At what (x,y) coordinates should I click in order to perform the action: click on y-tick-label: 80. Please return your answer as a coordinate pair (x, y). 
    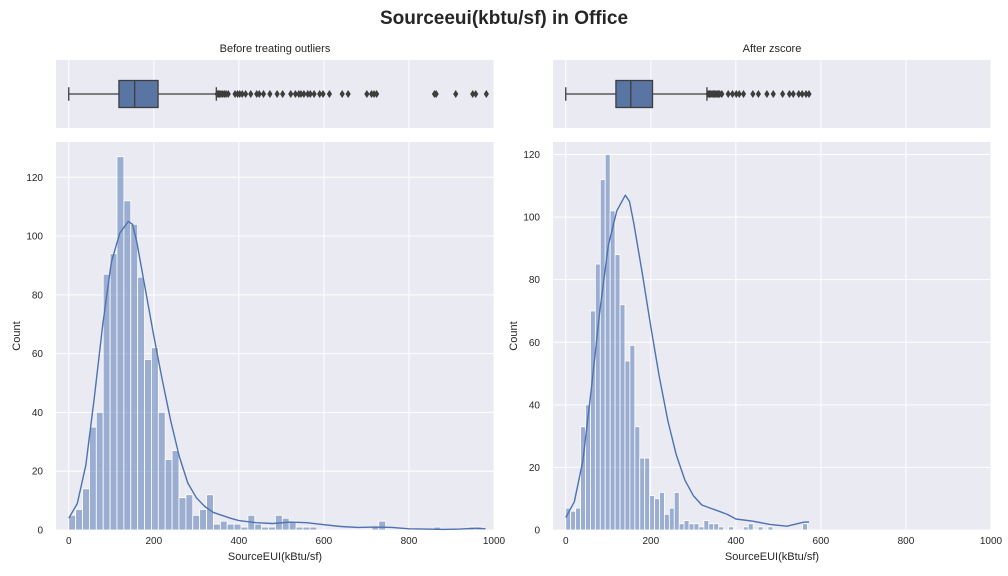
    Looking at the image, I should click on (535, 280).